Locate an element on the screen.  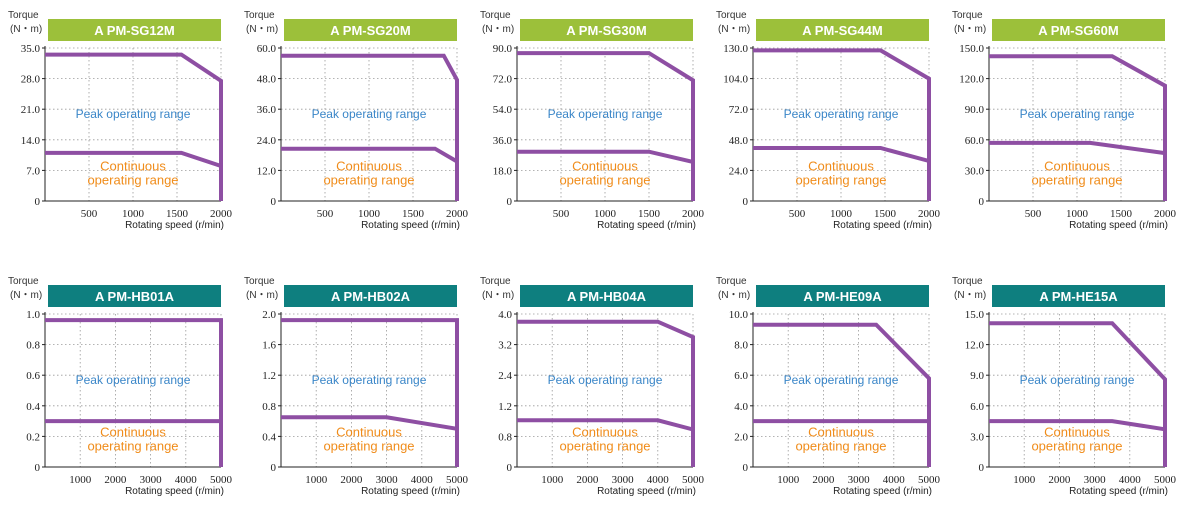
y-tick-label: 1.0 is located at coordinates (33, 315).